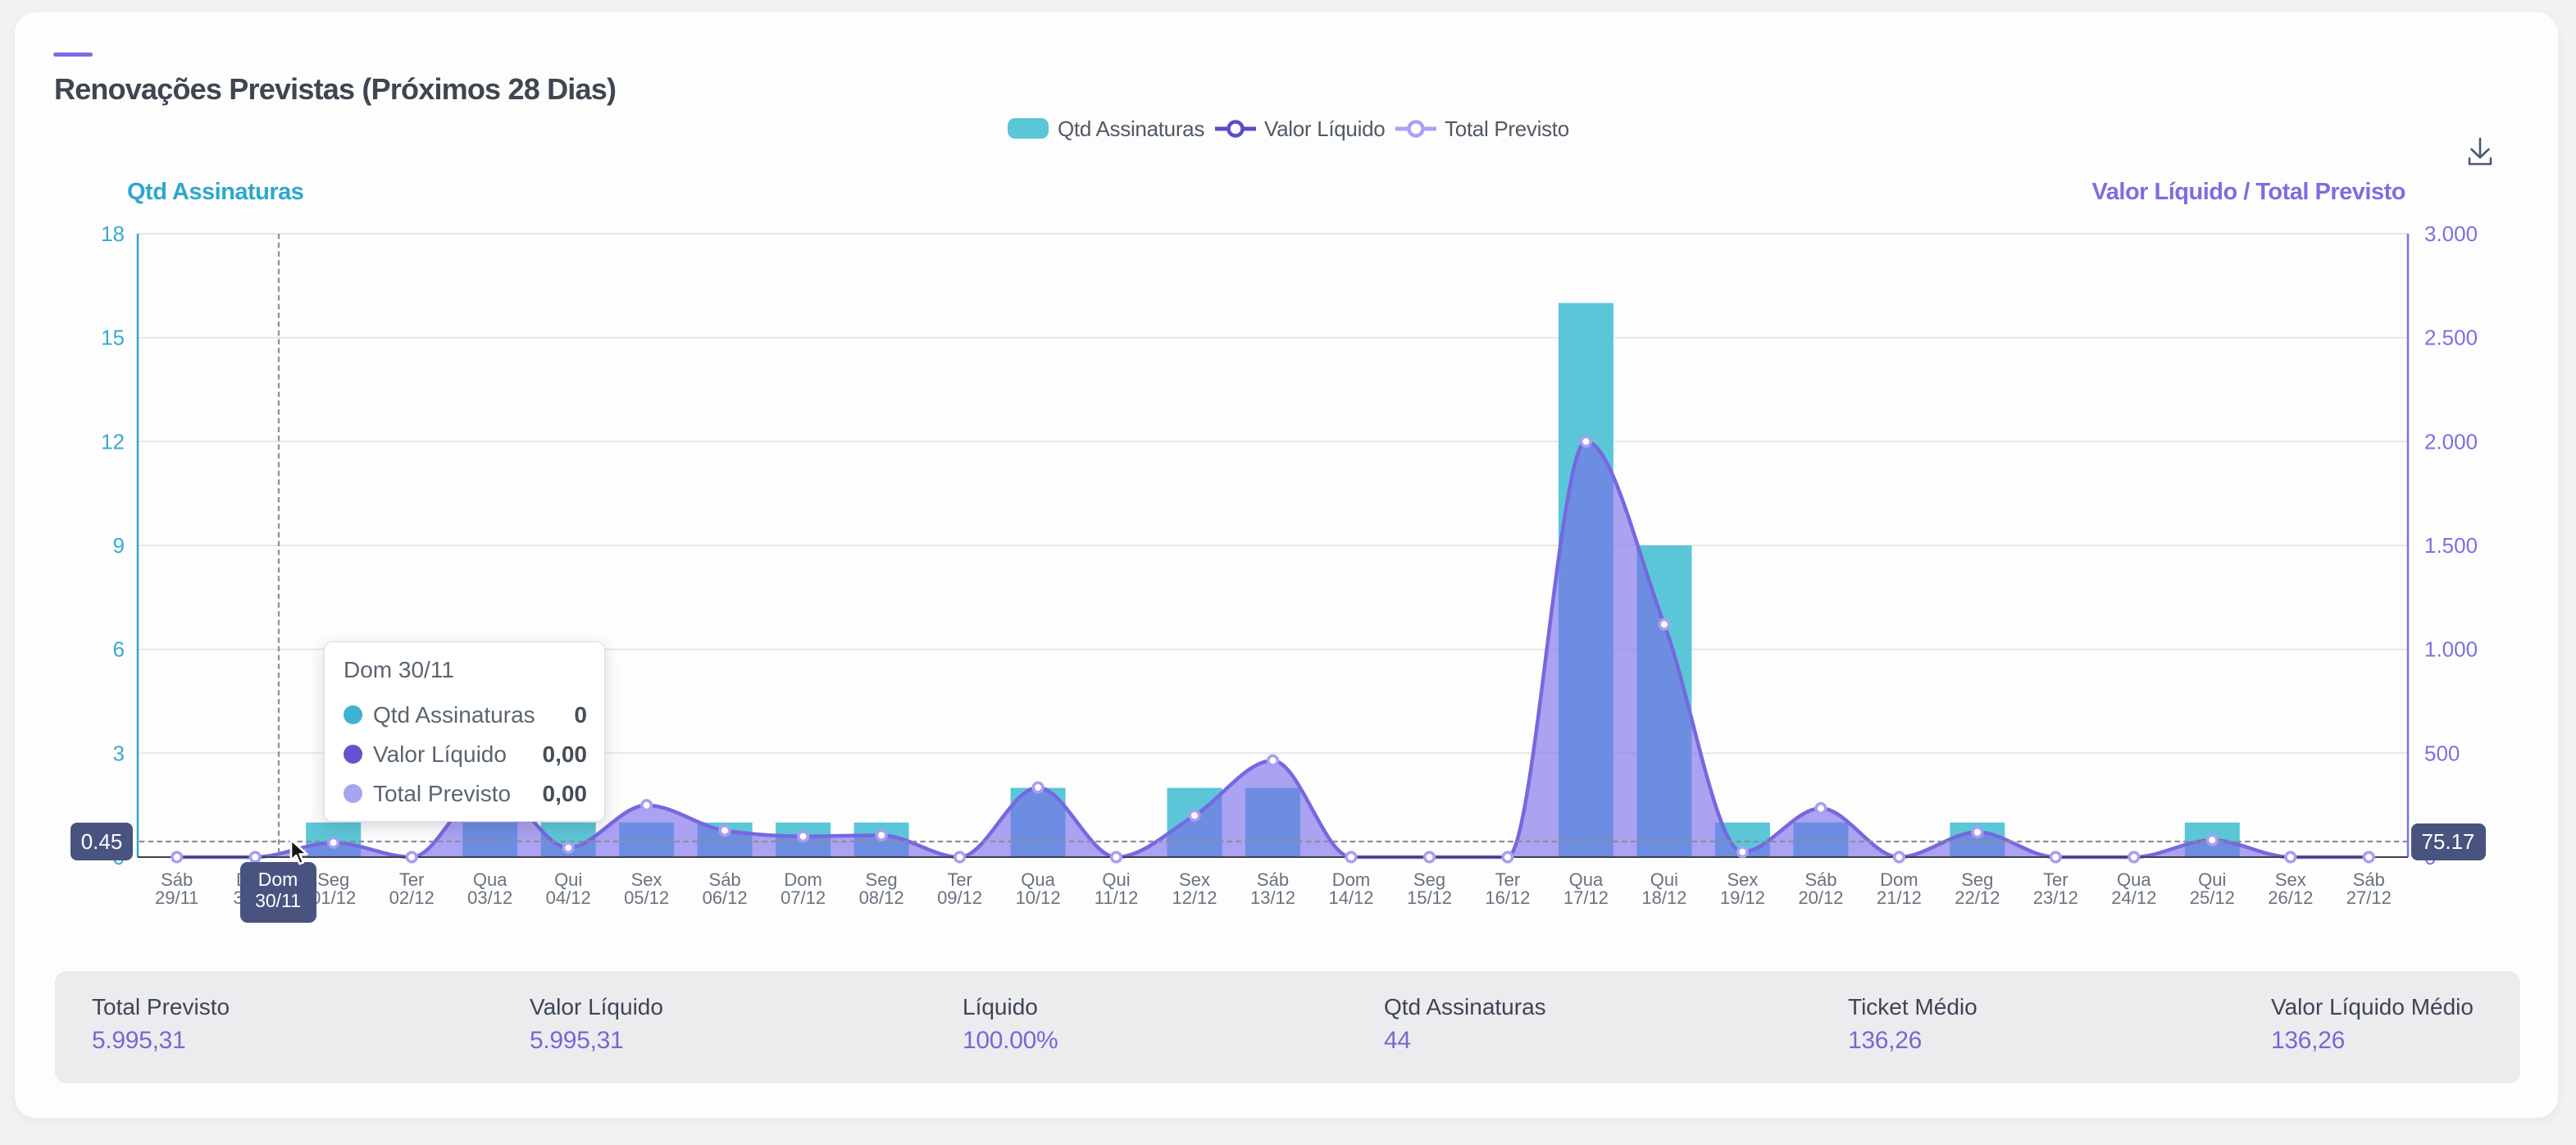 The height and width of the screenshot is (1145, 2576). What do you see at coordinates (1273, 897) in the screenshot?
I see `svg-text: 13/12` at bounding box center [1273, 897].